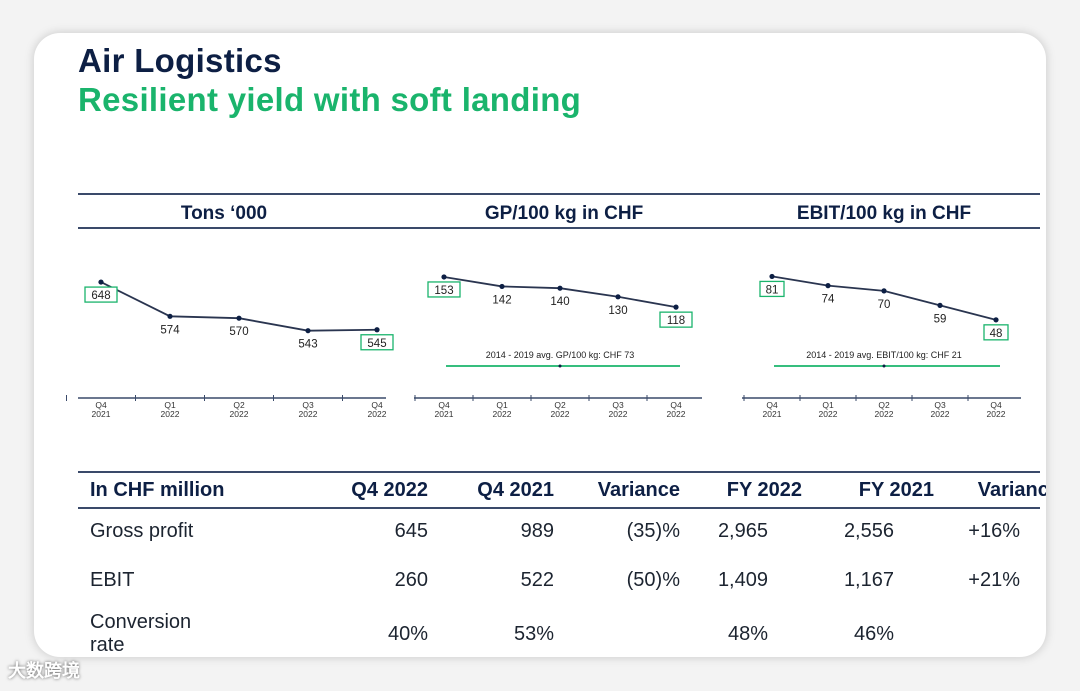  Describe the element at coordinates (157, 490) in the screenshot. I see `col-header-metric: In CHF million` at that location.